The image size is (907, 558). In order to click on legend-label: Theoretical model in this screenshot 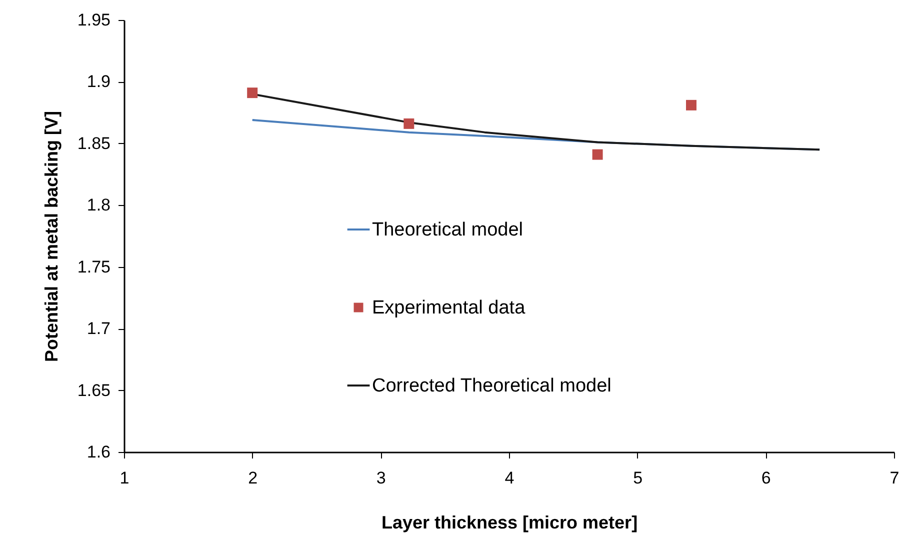, I will do `click(448, 230)`.